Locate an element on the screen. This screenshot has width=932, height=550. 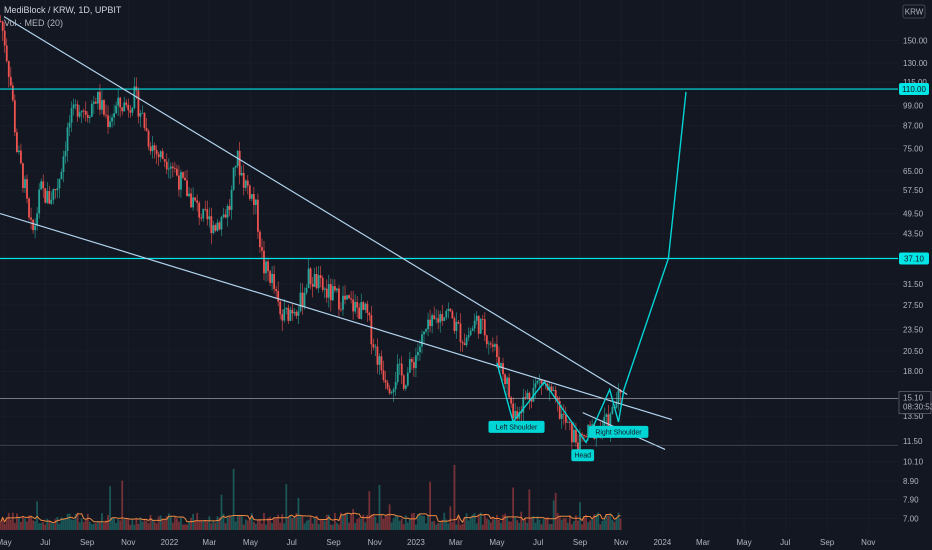
y-tick-label: 8.90 is located at coordinates (911, 481).